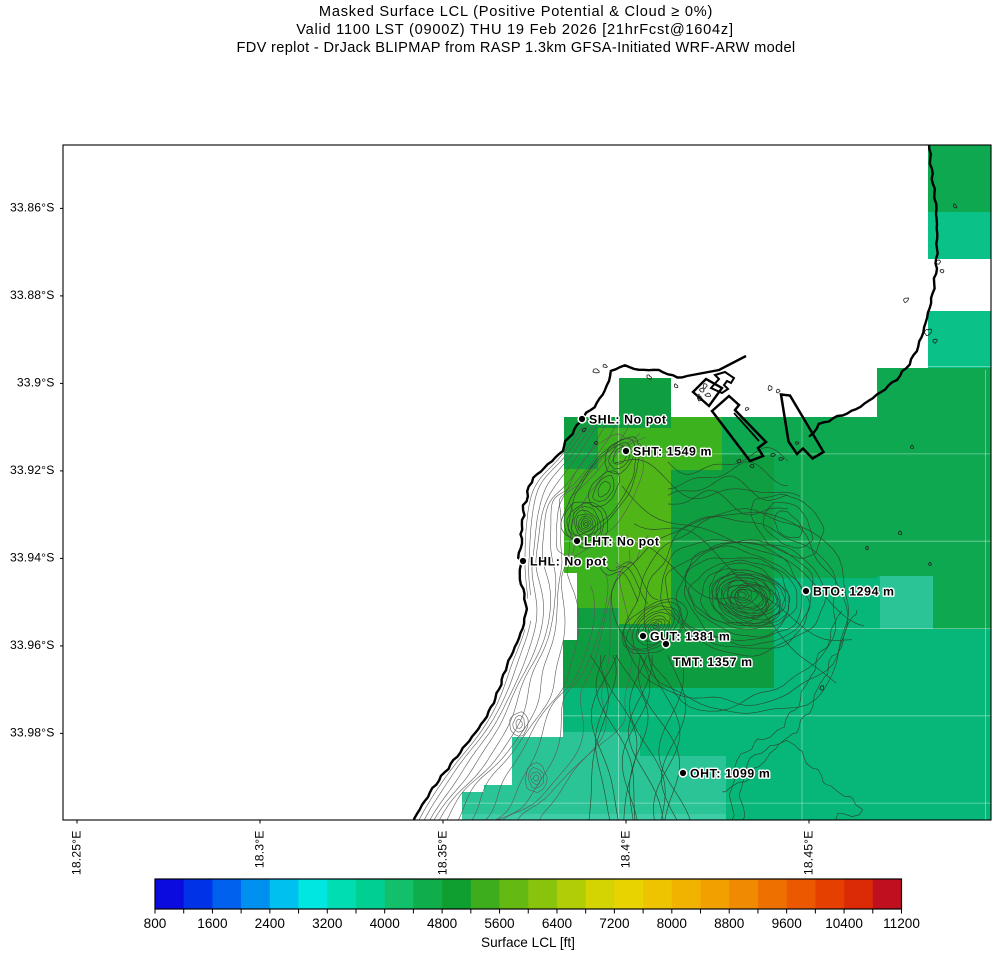 This screenshot has height=962, width=1001. What do you see at coordinates (32, 295) in the screenshot?
I see `svg-text: 33.88°S` at bounding box center [32, 295].